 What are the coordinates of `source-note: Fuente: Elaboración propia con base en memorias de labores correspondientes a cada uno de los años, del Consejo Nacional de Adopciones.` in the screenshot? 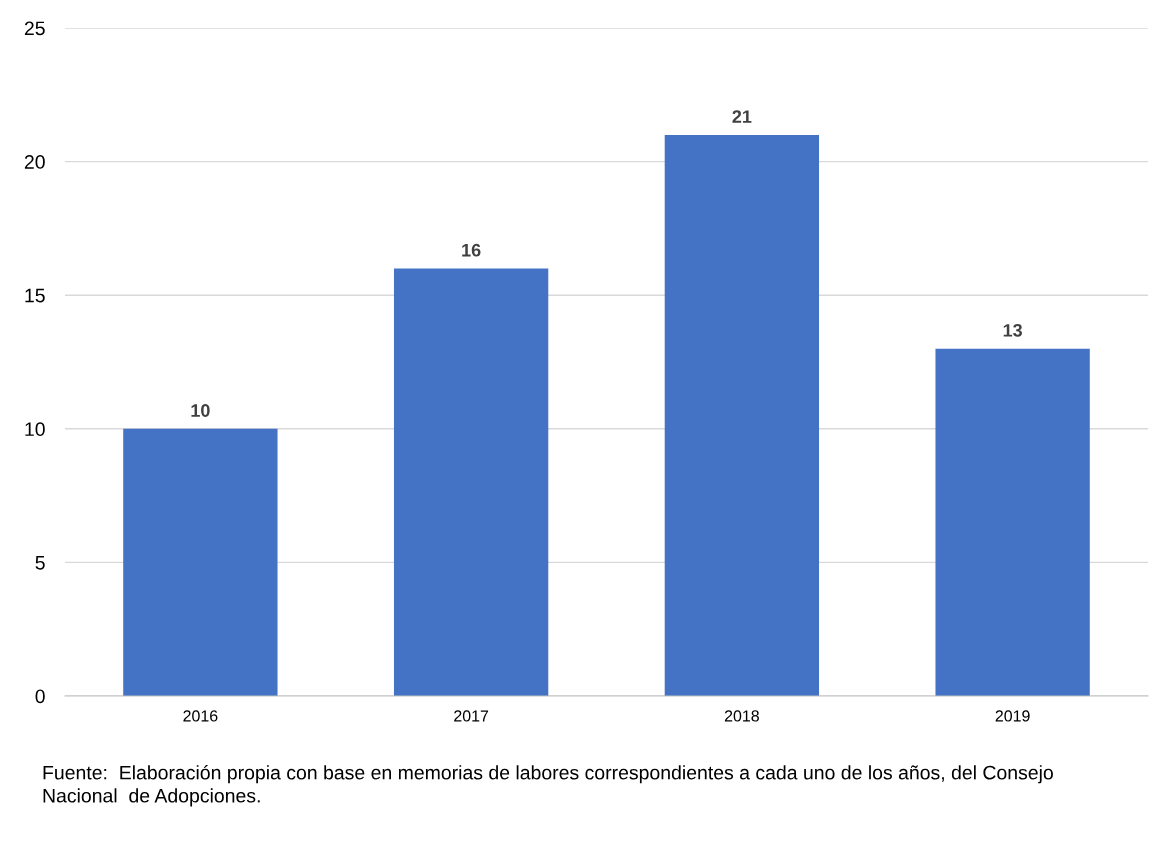 It's located at (548, 786).